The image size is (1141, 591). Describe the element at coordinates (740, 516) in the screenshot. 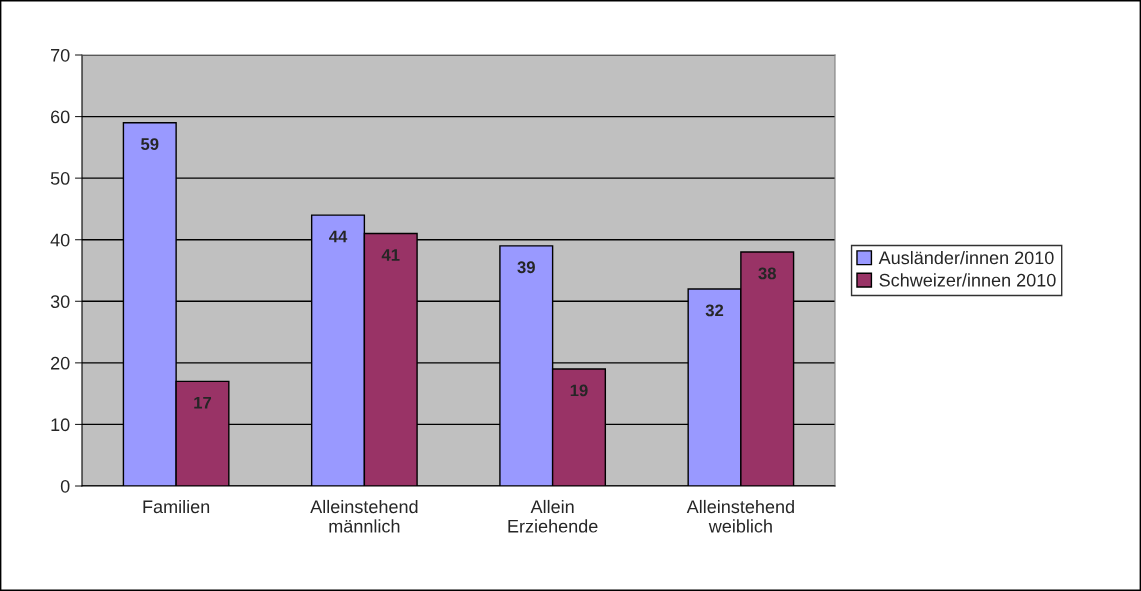

I see `x-tick-label: Alleinstehend weiblich` at that location.